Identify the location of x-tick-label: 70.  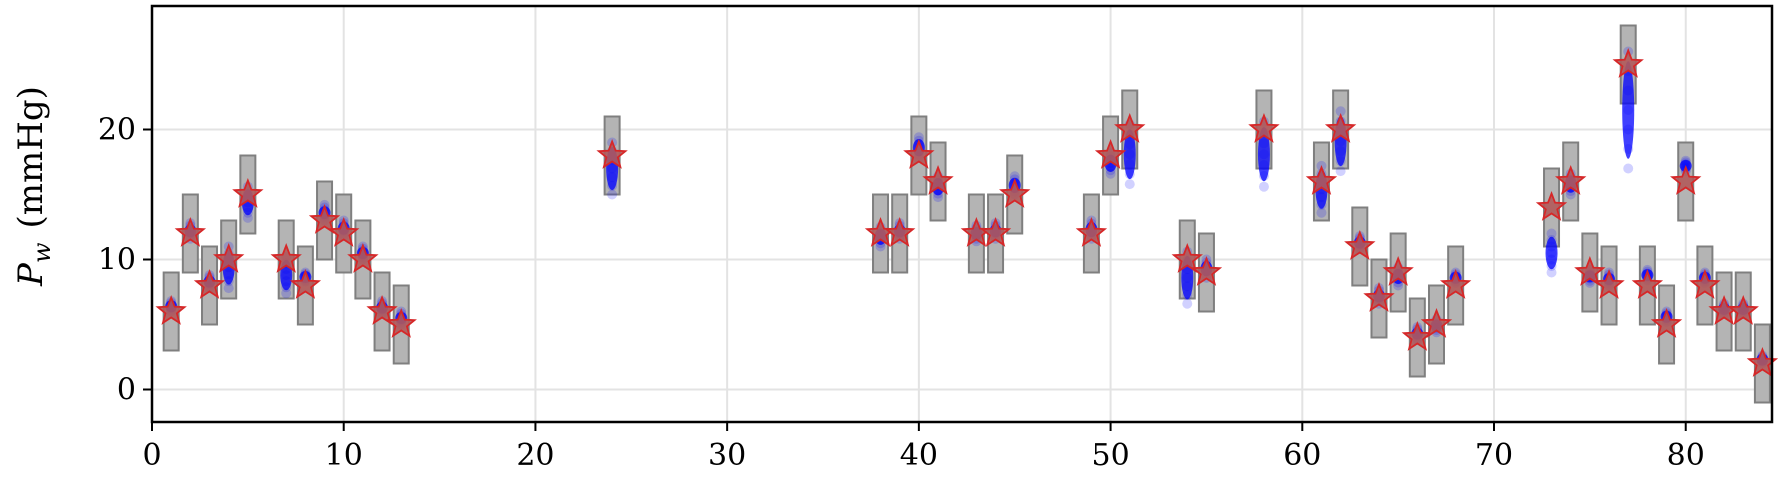
(1494, 455).